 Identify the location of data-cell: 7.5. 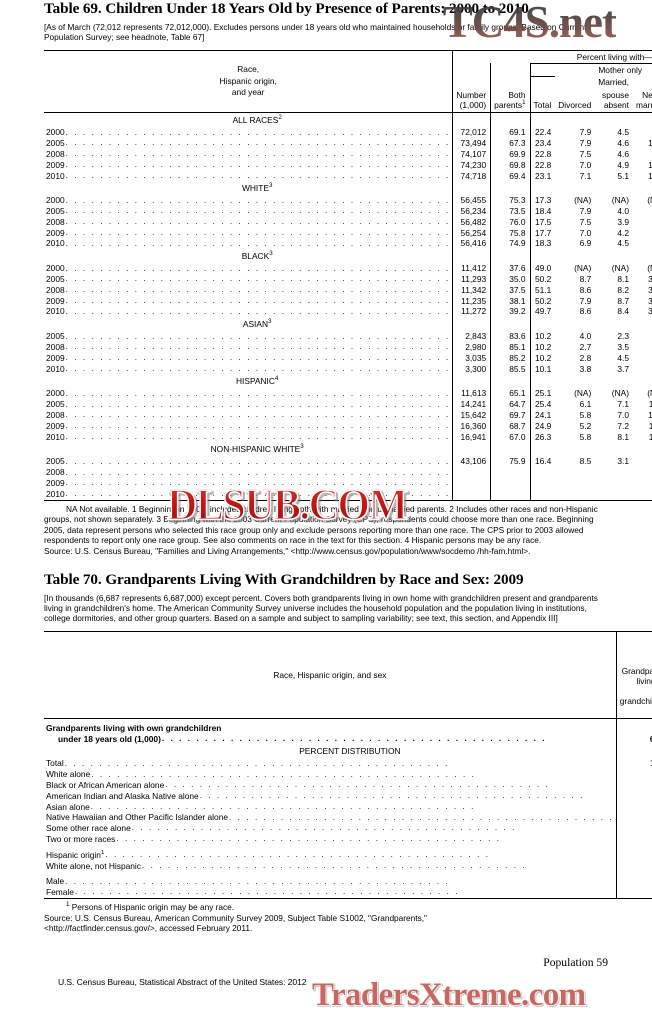
(585, 221).